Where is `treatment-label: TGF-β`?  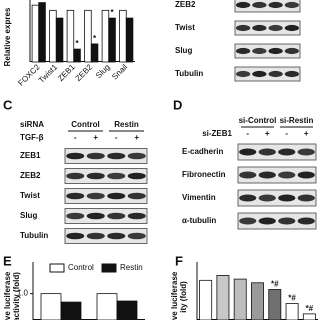
treatment-label: TGF-β is located at coordinates (32, 137).